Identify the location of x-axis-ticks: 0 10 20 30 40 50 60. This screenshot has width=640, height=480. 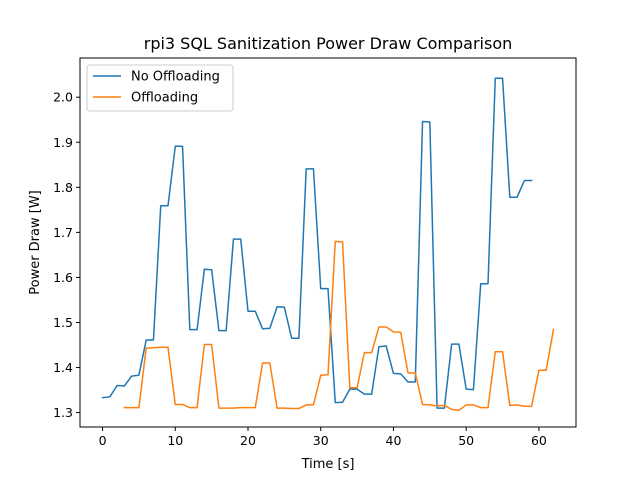
(323, 437).